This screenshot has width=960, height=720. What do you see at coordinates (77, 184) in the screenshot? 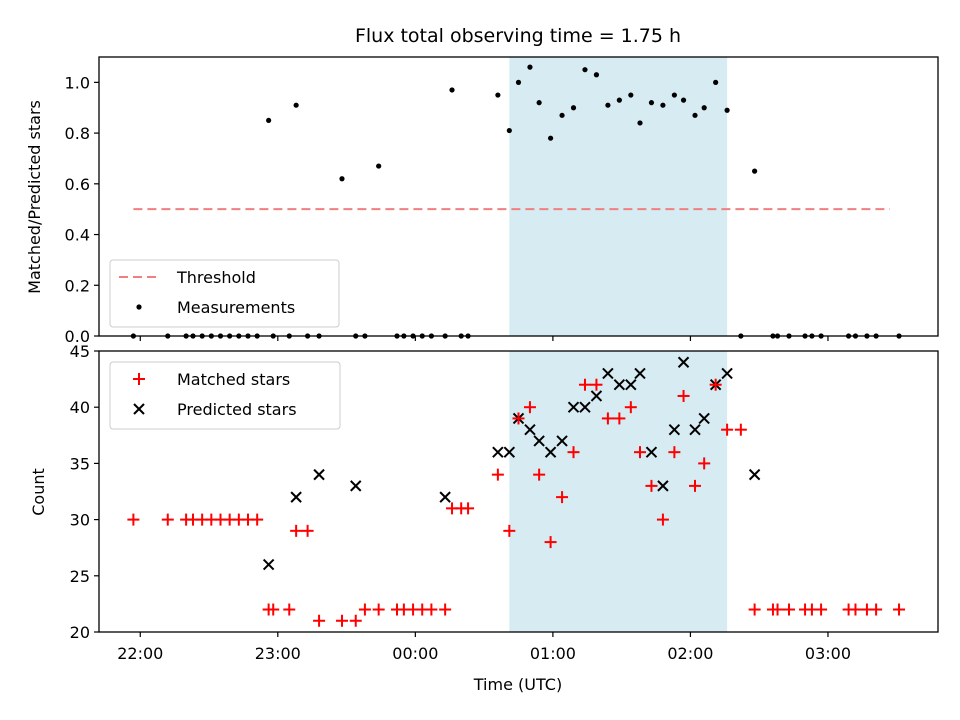
I see `top-y-tick-label: 0.6` at bounding box center [77, 184].